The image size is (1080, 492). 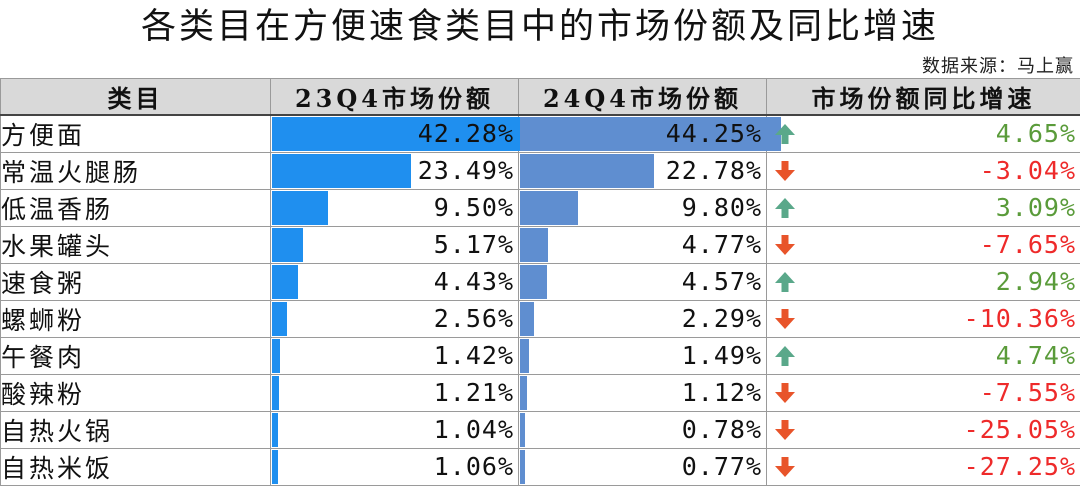 I want to click on yoy-cell: -25.05%, so click(x=923, y=430).